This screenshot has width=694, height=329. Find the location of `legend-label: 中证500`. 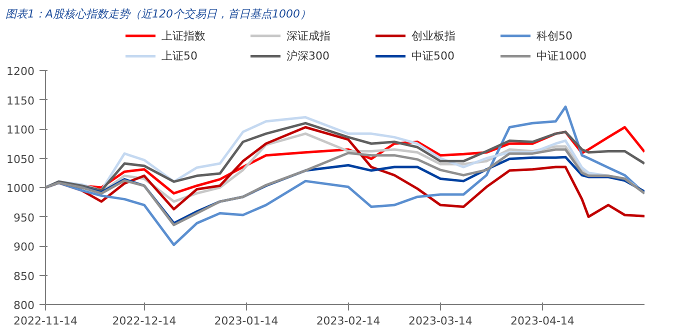

legend-label: 中证500 is located at coordinates (433, 56).